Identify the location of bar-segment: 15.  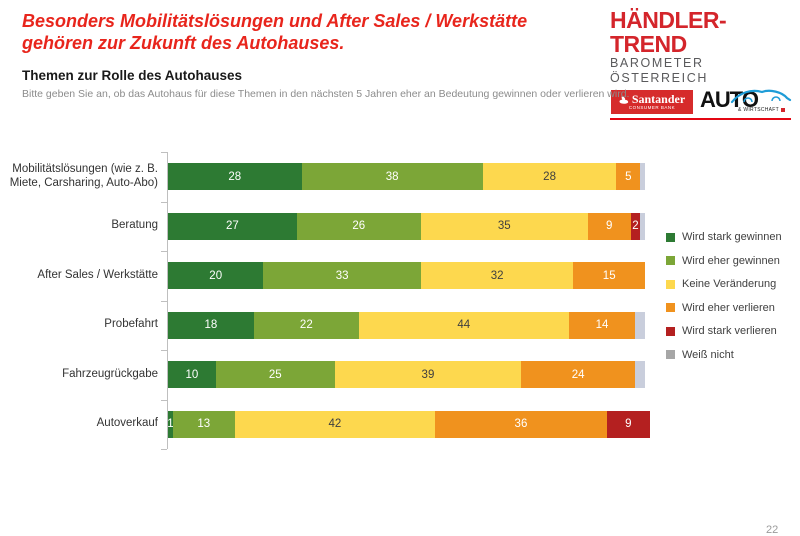
(609, 275).